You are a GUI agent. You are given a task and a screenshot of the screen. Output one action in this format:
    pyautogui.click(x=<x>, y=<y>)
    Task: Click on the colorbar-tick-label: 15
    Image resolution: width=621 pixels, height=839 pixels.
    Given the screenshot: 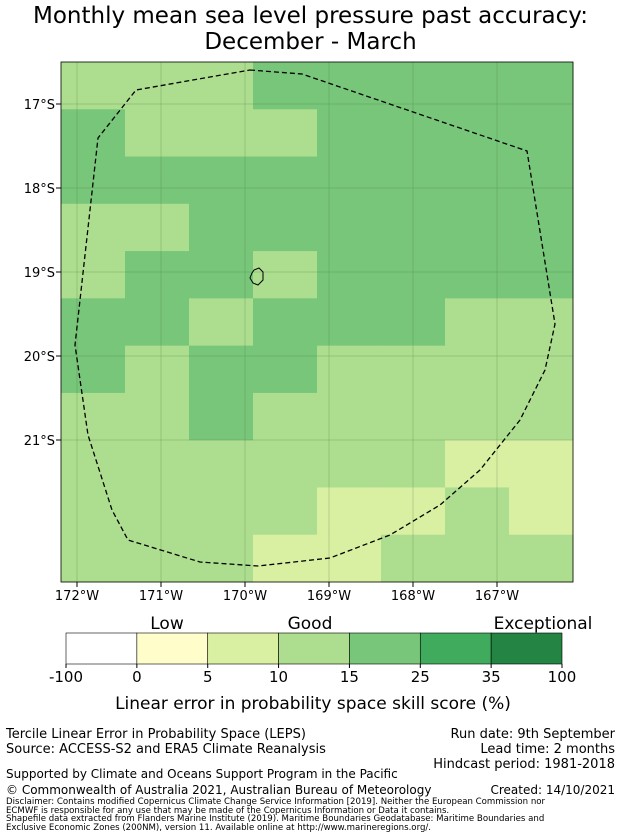 What is the action you would take?
    pyautogui.click(x=349, y=677)
    